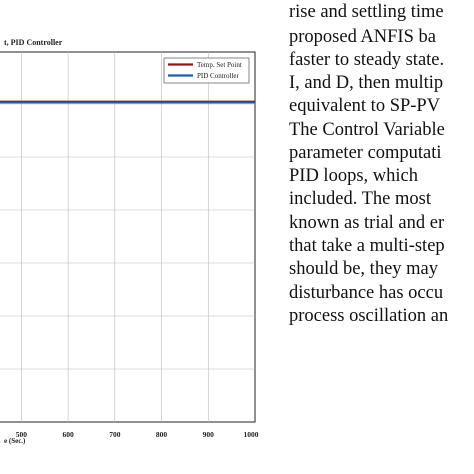  What do you see at coordinates (22, 434) in the screenshot?
I see `x-tick-label: 500` at bounding box center [22, 434].